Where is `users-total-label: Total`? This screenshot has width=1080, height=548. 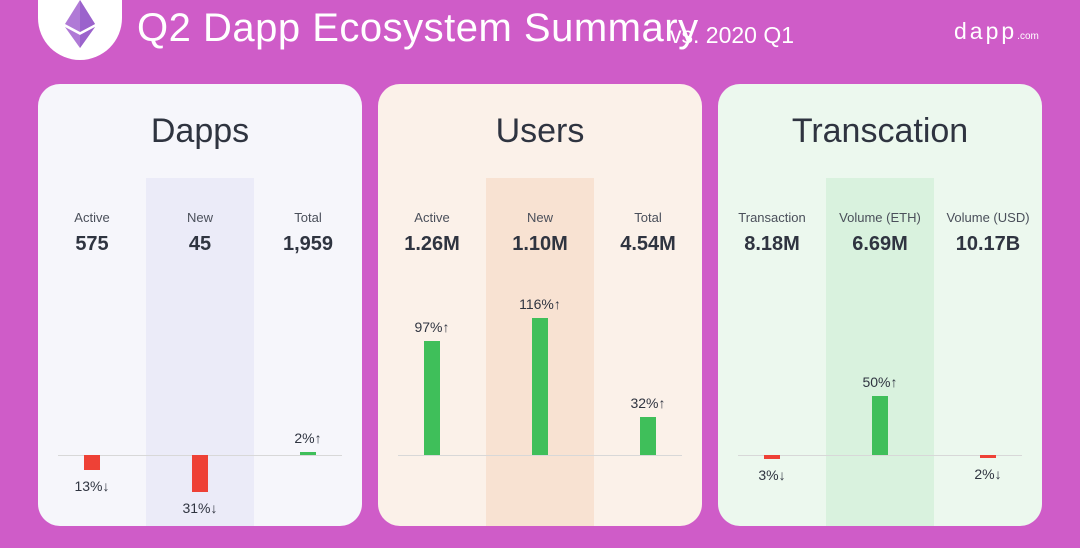
users-total-label: Total is located at coordinates (648, 217).